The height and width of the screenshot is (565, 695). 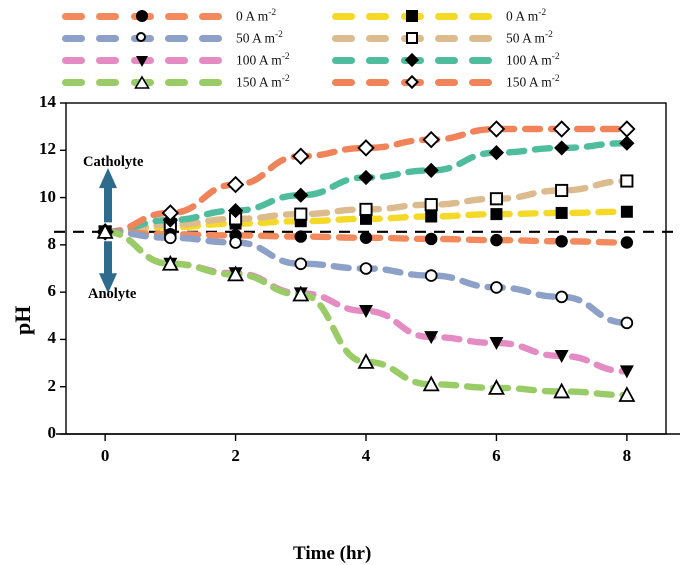 I want to click on anolyte-annotation: Anolyte, so click(x=112, y=294).